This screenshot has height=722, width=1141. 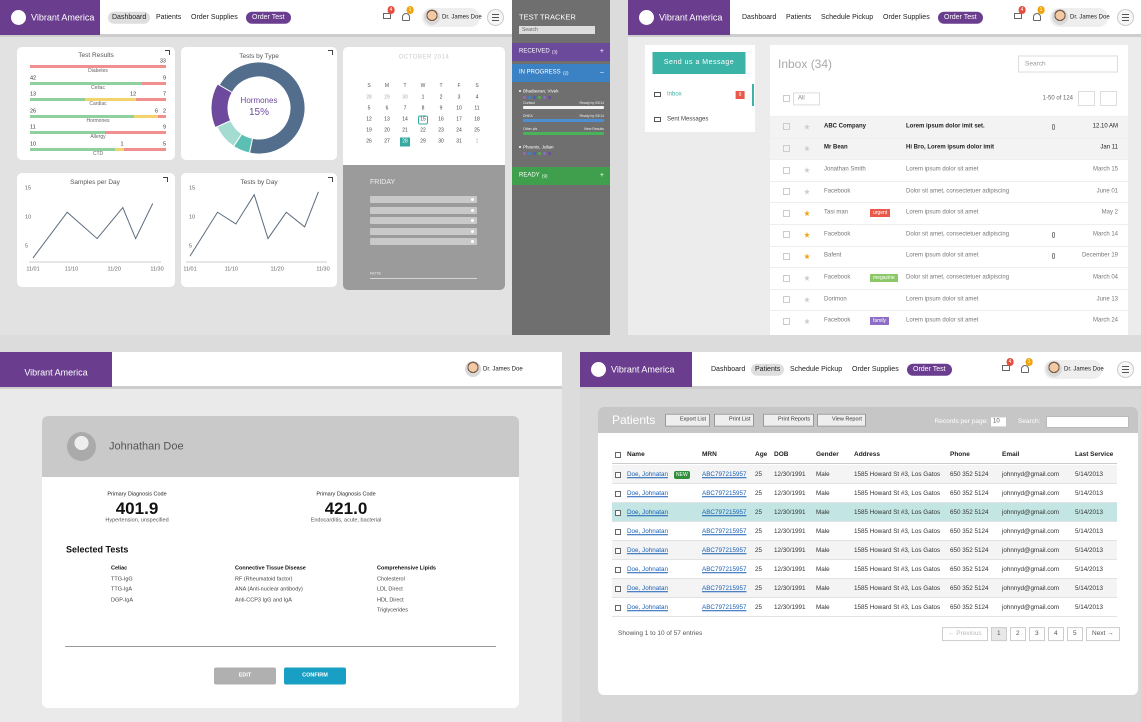 What do you see at coordinates (674, 94) in the screenshot?
I see `folder-name: Inbox` at bounding box center [674, 94].